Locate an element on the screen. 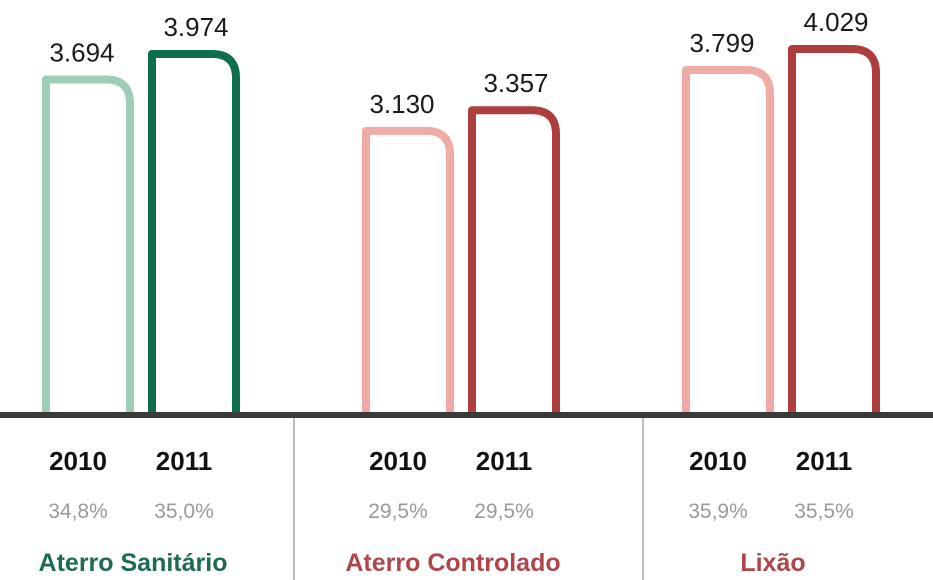  value-label: 3.357 is located at coordinates (515, 83).